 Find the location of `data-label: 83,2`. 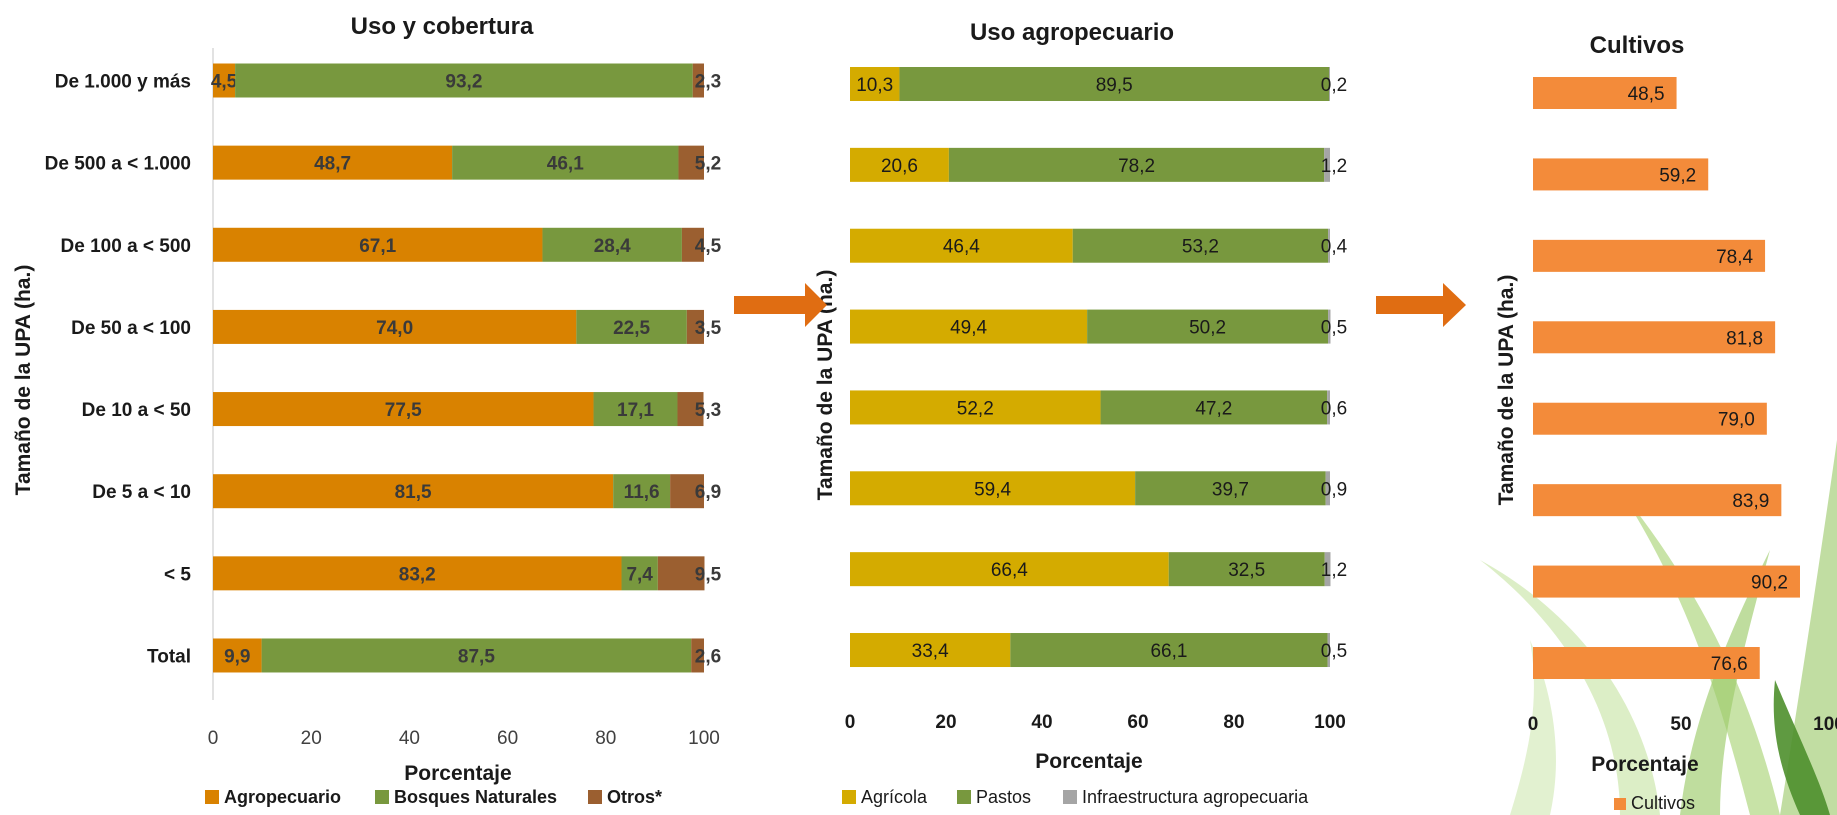

data-label: 83,2 is located at coordinates (417, 574).